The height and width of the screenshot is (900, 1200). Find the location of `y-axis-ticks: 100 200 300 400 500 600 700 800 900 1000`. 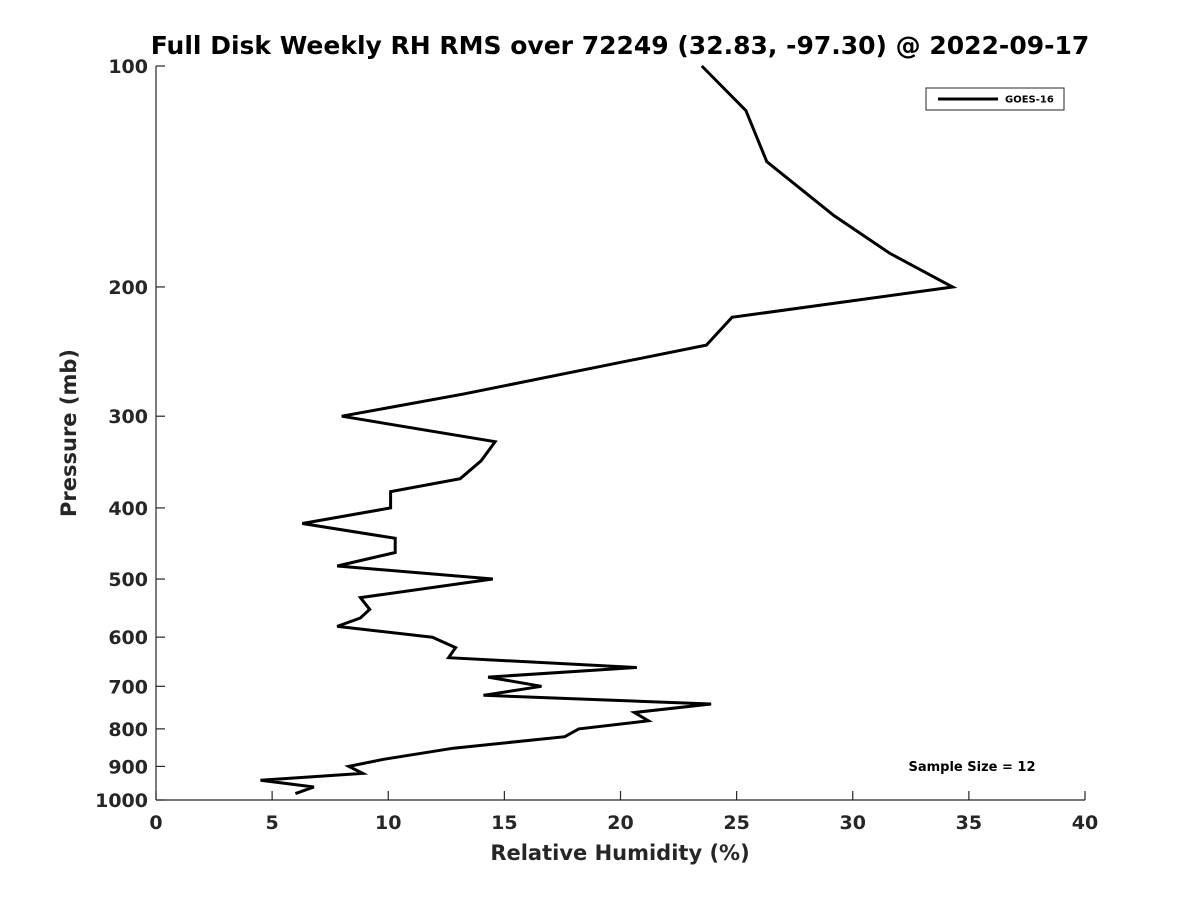

y-axis-ticks: 100 200 300 400 500 600 700 800 900 1000 is located at coordinates (130, 434).